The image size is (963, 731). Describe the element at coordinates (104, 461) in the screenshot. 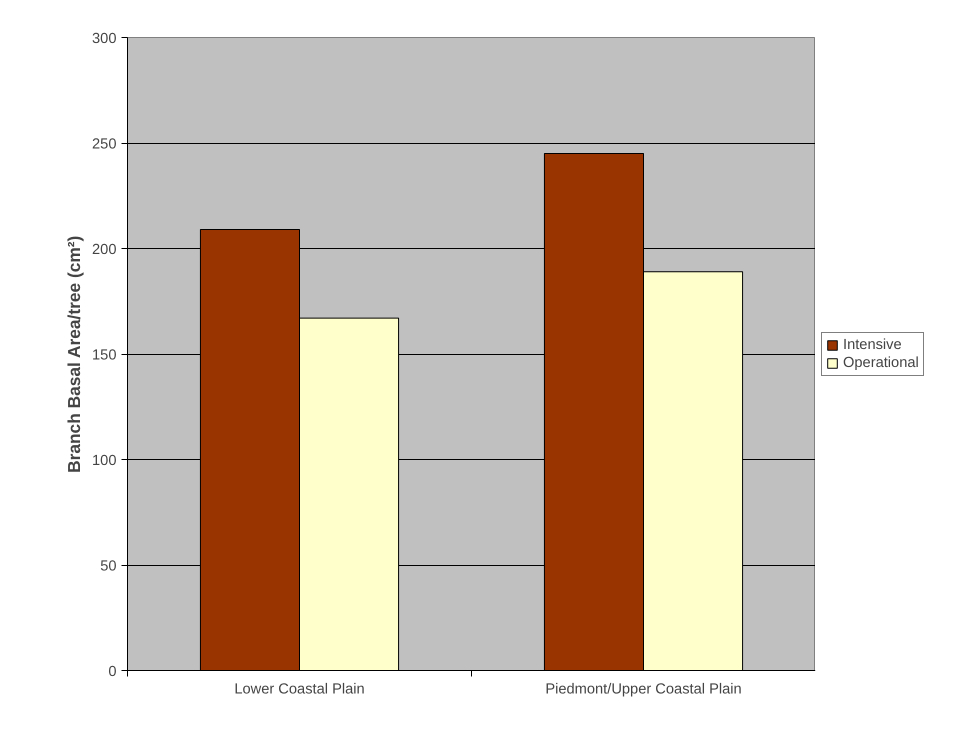

I see `y-tick-label: 100` at that location.